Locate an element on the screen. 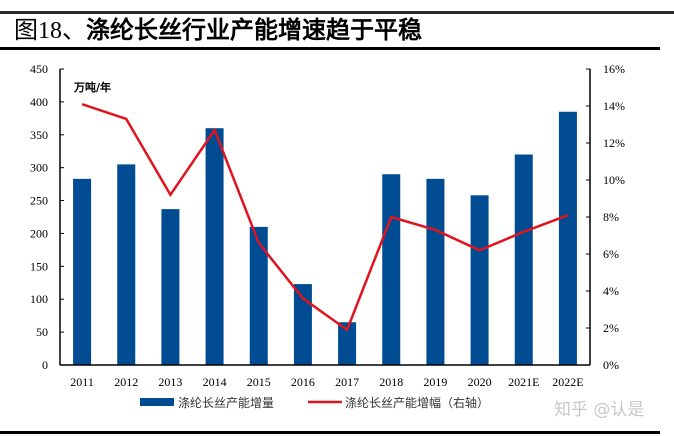 The image size is (674, 436). title-rule is located at coordinates (330, 48).